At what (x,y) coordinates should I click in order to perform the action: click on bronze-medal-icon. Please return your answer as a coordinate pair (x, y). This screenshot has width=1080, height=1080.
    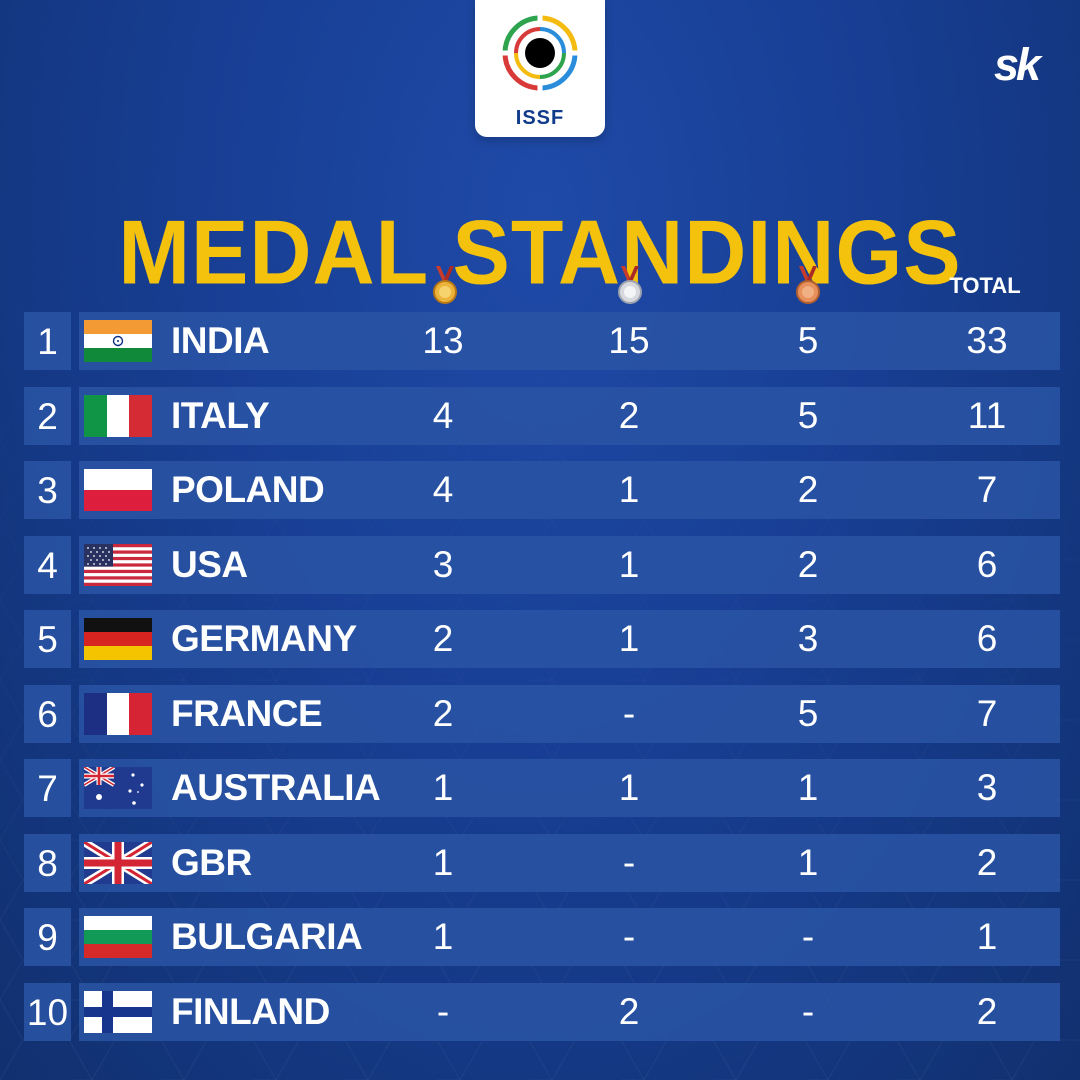
    Looking at the image, I should click on (808, 285).